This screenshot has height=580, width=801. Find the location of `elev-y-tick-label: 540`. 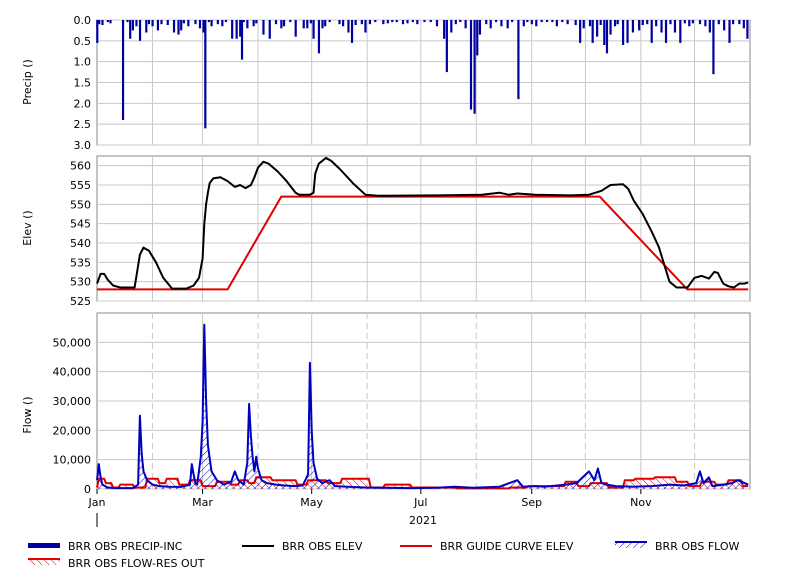

elev-y-tick-label: 540 is located at coordinates (80, 243).